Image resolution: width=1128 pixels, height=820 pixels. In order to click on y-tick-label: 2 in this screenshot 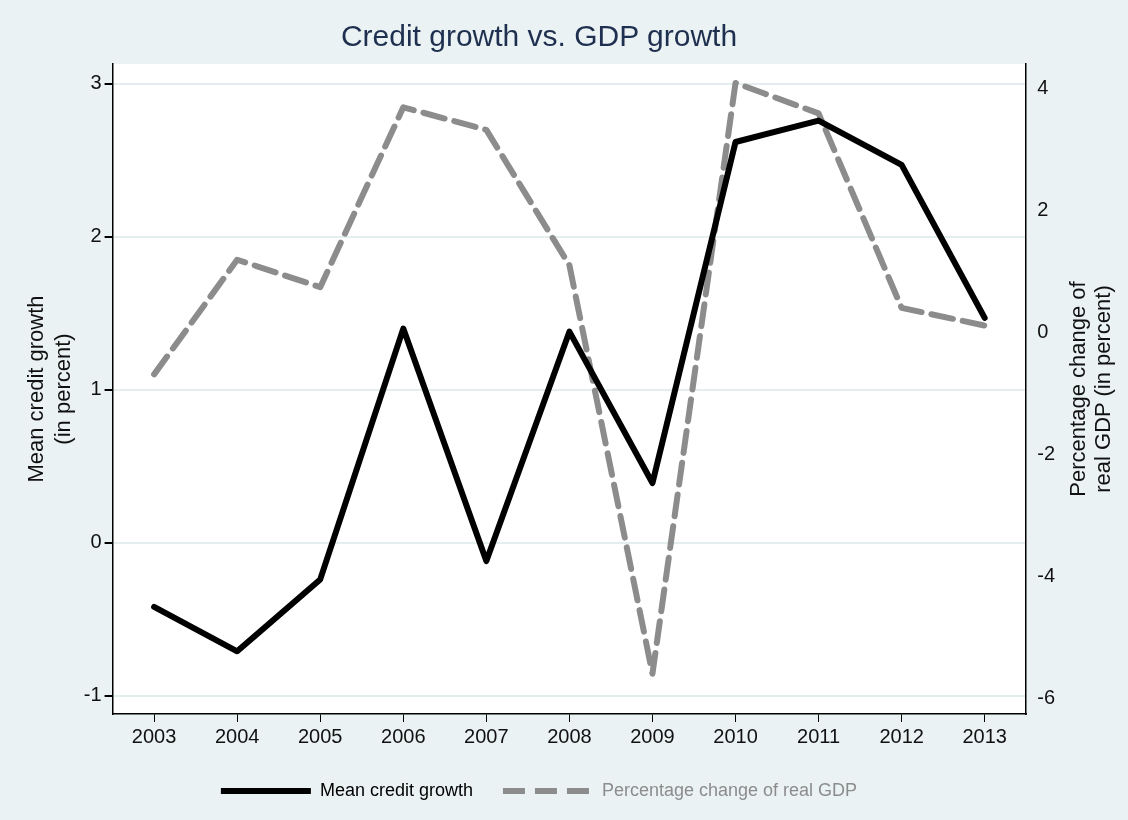, I will do `click(96, 235)`.